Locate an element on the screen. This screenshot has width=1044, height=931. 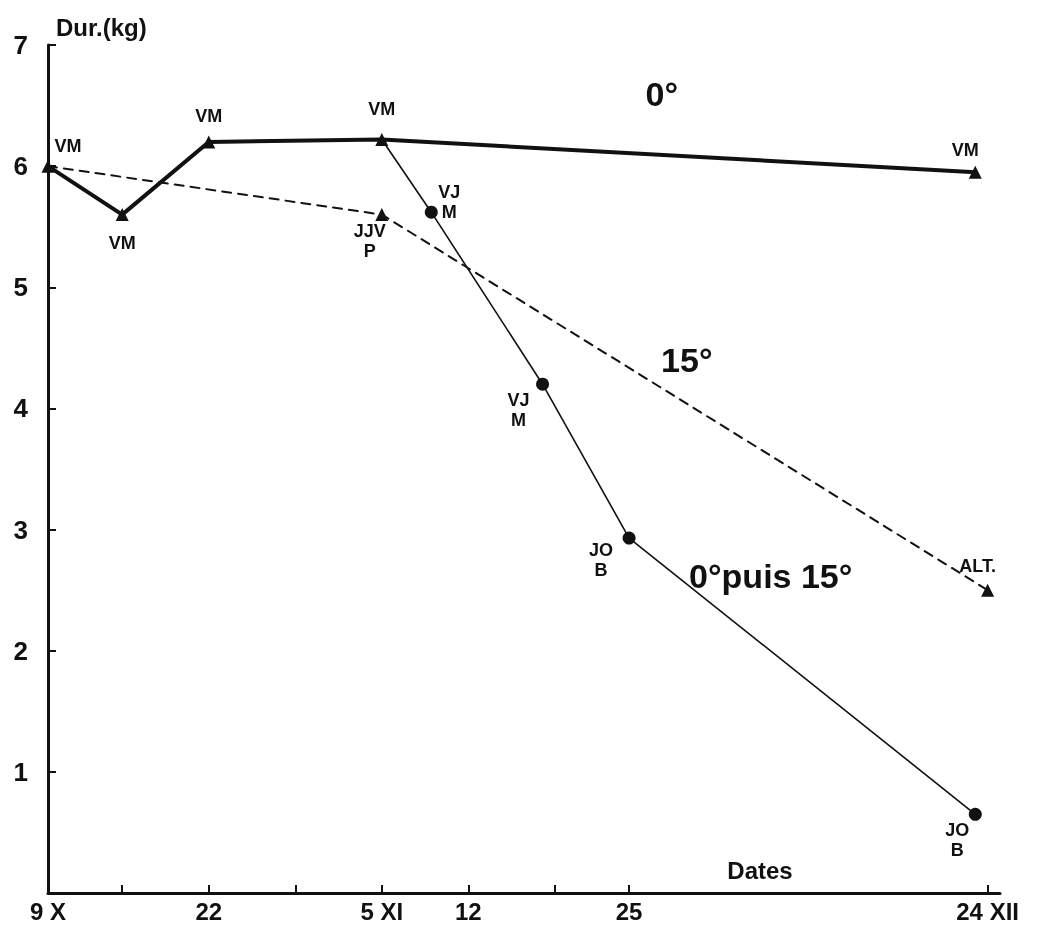
x-tick-label: 25 is located at coordinates (629, 911).